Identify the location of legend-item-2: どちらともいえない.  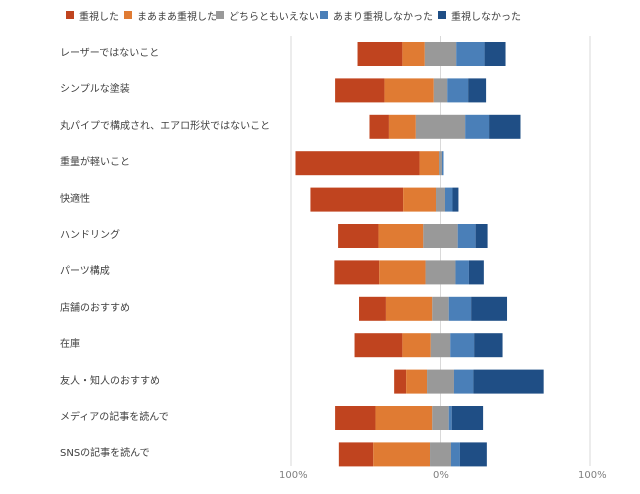
(267, 15).